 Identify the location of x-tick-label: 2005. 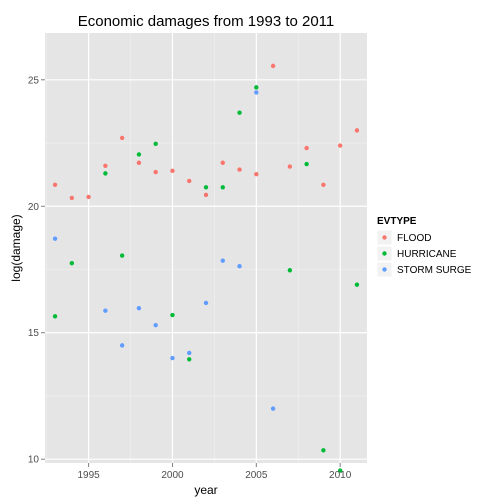
(256, 475).